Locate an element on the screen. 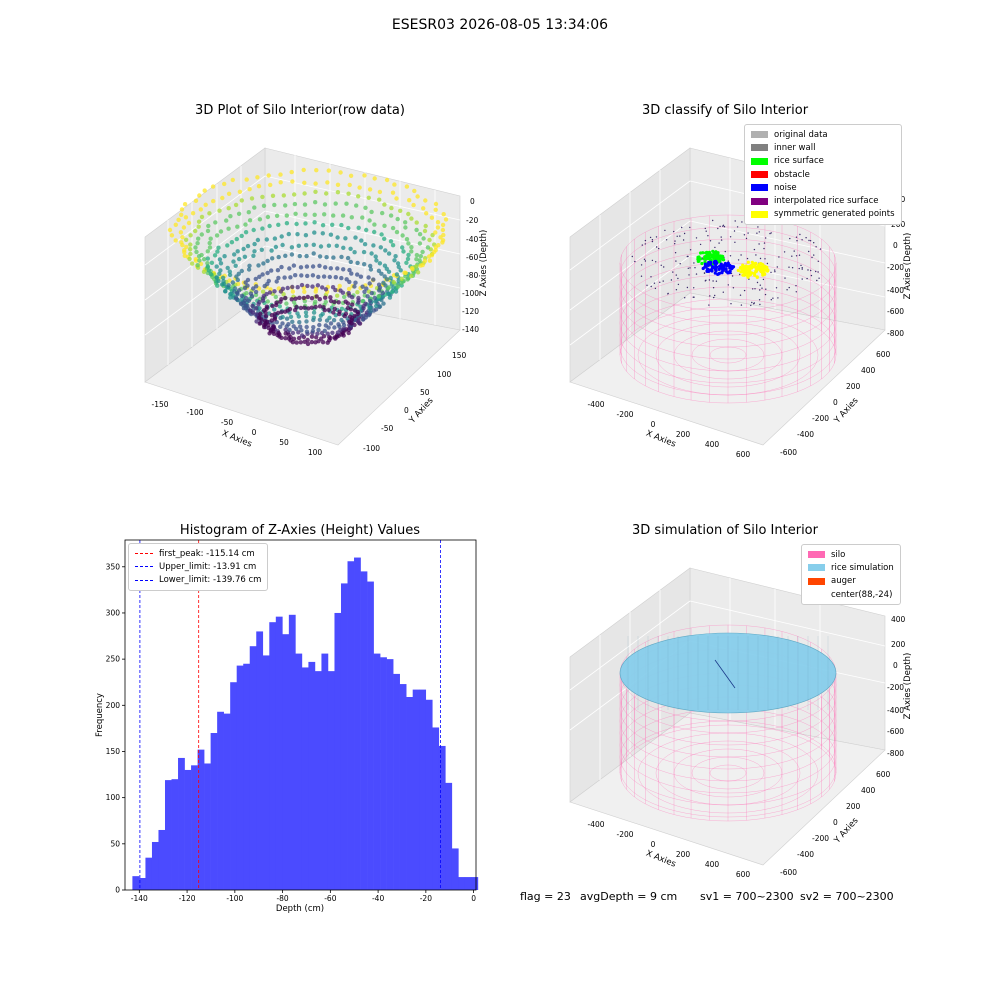 The height and width of the screenshot is (1000, 1000). avg-depth-text: avgDepth = 9 cm is located at coordinates (629, 896).